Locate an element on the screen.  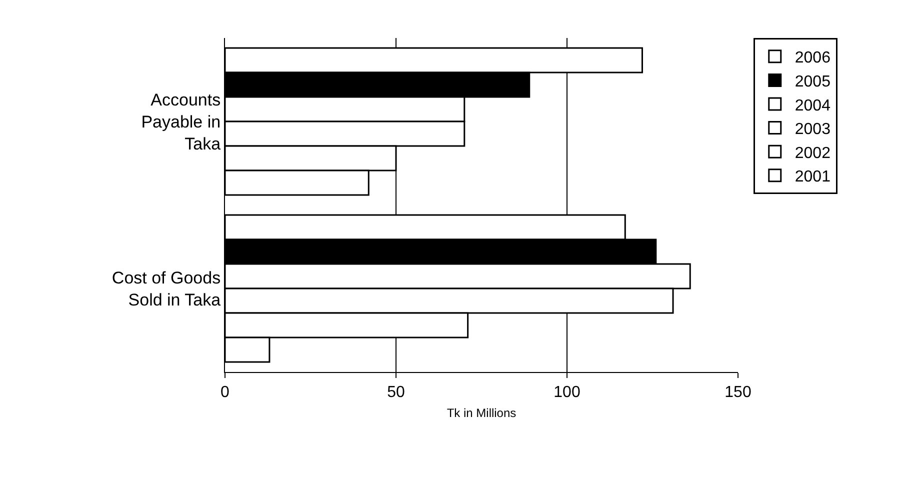
x-tick-label: 100 is located at coordinates (567, 393).